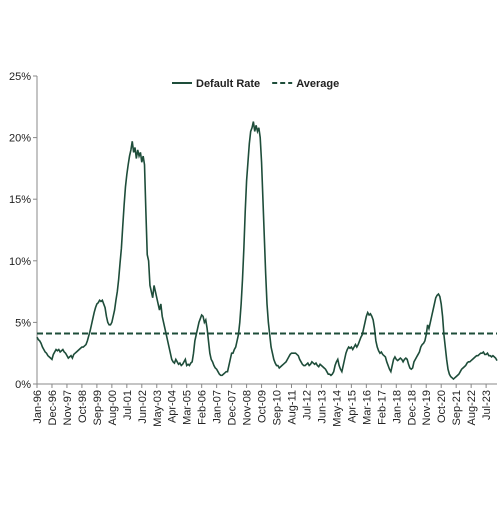 Image resolution: width=500 pixels, height=505 pixels. What do you see at coordinates (427, 407) in the screenshot?
I see `x-tick-label: Nov-19` at bounding box center [427, 407].